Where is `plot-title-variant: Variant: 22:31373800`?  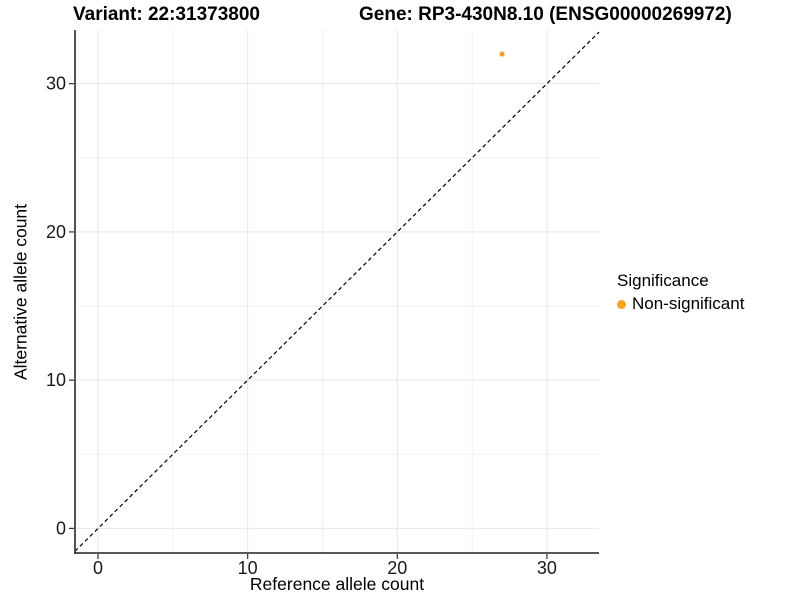 plot-title-variant: Variant: 22:31373800 is located at coordinates (166, 14).